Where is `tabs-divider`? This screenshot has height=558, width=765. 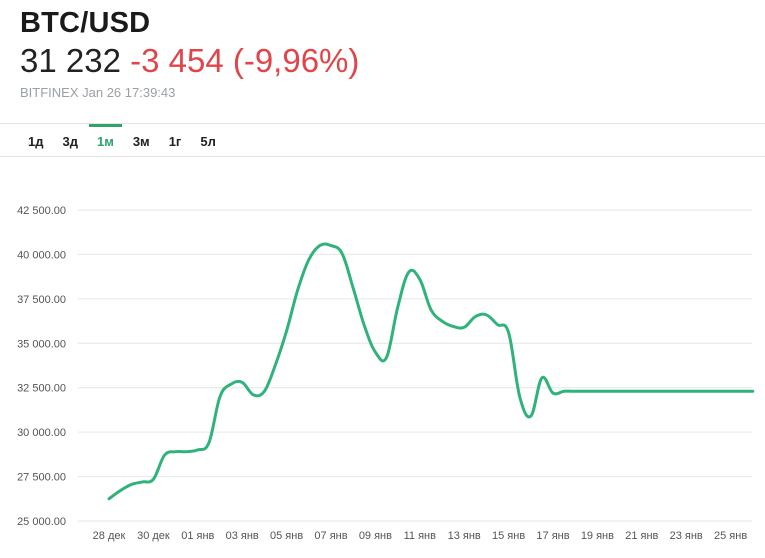
tabs-divider is located at coordinates (382, 156).